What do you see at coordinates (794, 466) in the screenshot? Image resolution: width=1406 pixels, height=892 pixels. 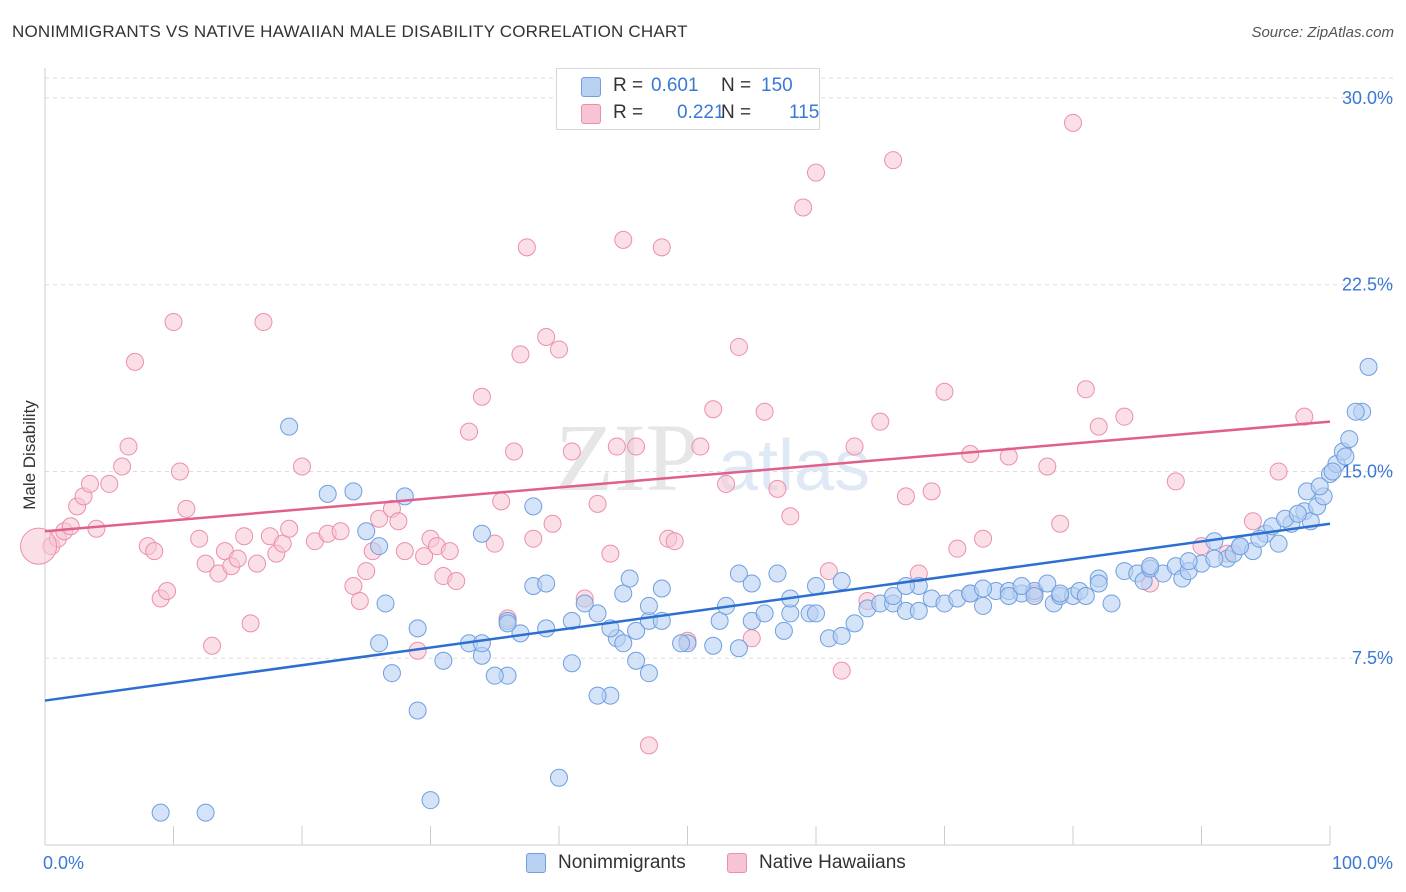 I see `watermark-atlas: atlas` at bounding box center [794, 466].